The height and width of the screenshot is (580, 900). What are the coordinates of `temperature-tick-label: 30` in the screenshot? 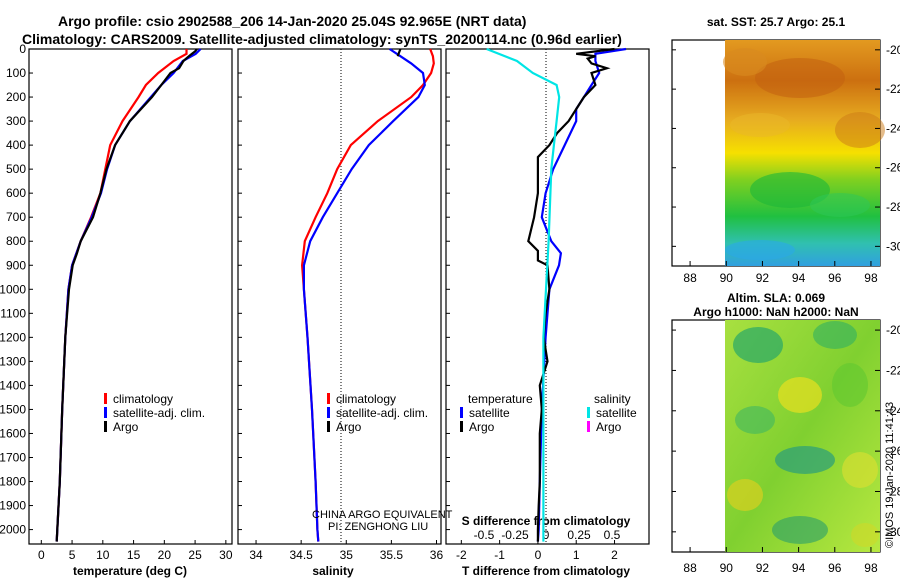 It's located at (226, 555).